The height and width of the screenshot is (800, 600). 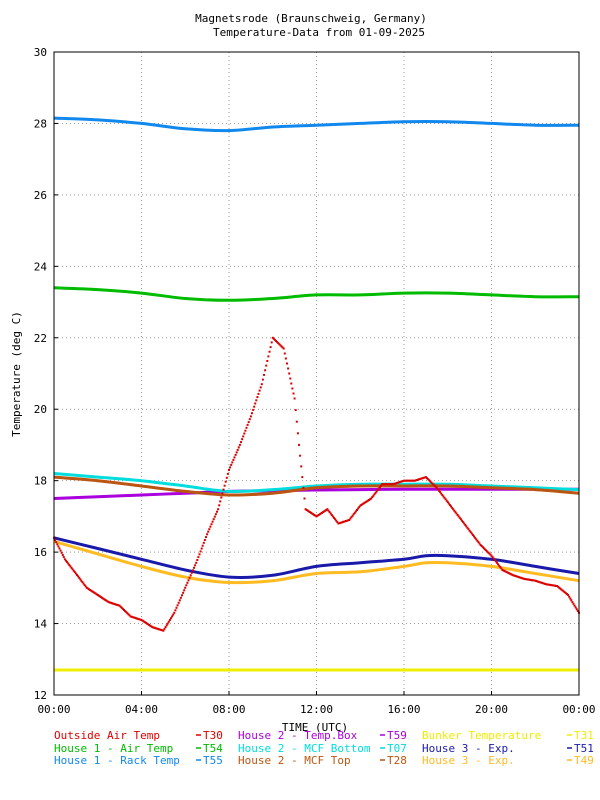 What do you see at coordinates (316, 486) in the screenshot?
I see `series-t28-line` at bounding box center [316, 486].